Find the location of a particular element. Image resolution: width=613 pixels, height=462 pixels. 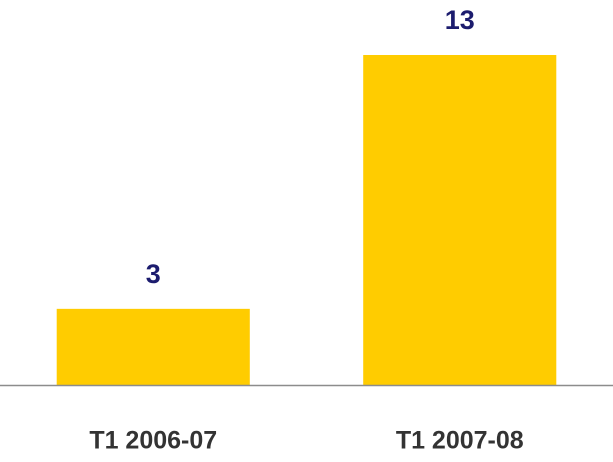

x-tick-label: T1 2006-07 is located at coordinates (153, 441).